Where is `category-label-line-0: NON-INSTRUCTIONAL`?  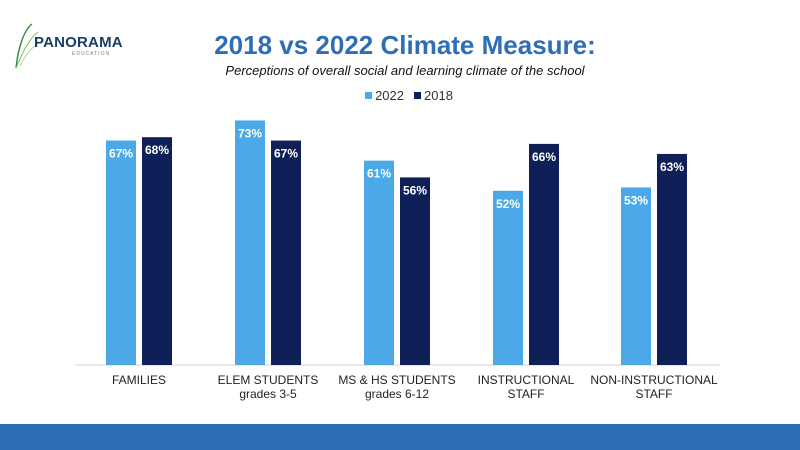
category-label-line-0: NON-INSTRUCTIONAL is located at coordinates (654, 380).